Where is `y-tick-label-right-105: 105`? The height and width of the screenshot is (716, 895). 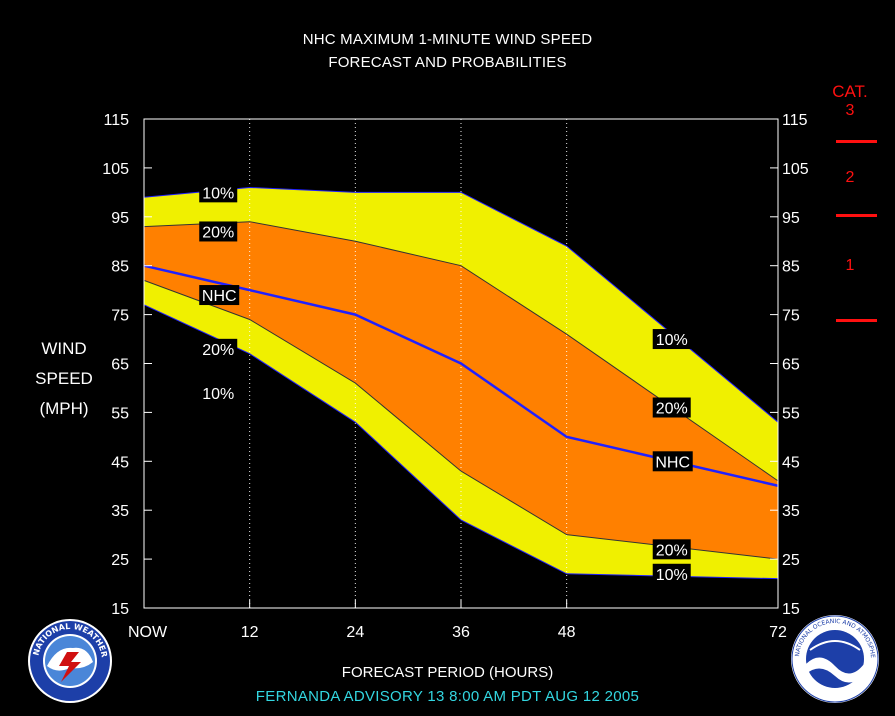
y-tick-label-right-105: 105 is located at coordinates (795, 169).